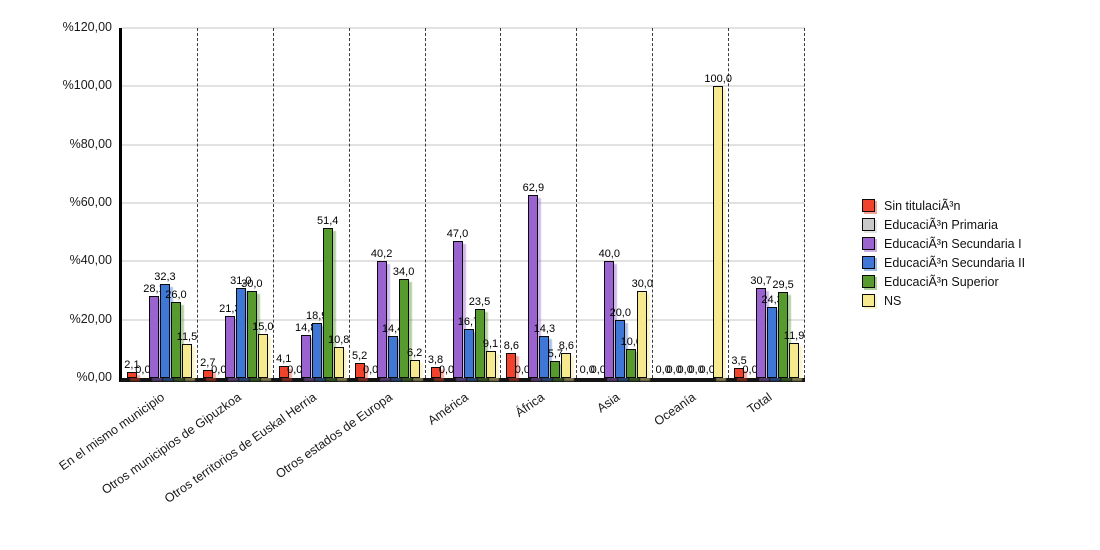 The image size is (1100, 550). I want to click on bar-value-label: 14,4, so click(392, 329).